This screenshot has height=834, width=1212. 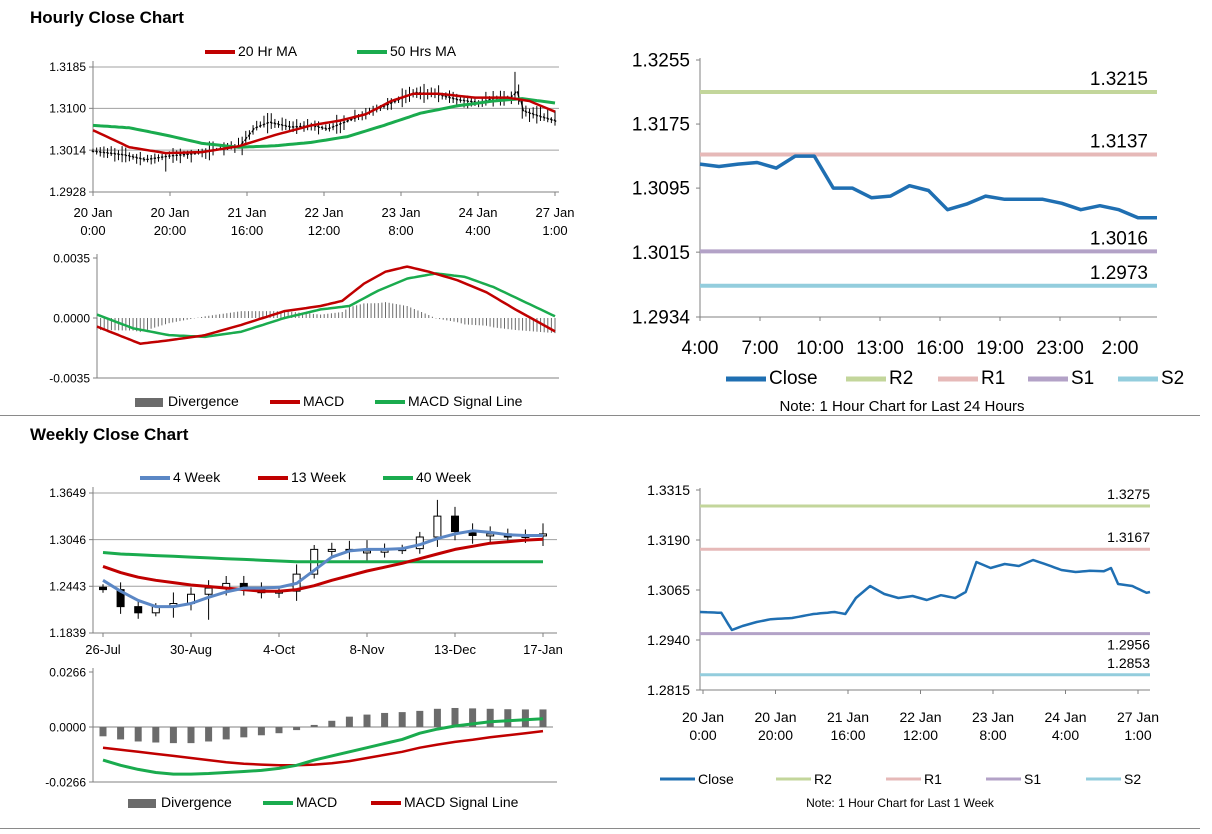 What do you see at coordinates (71, 319) in the screenshot?
I see `hourly-macd-y-tick-label: 0.0000` at bounding box center [71, 319].